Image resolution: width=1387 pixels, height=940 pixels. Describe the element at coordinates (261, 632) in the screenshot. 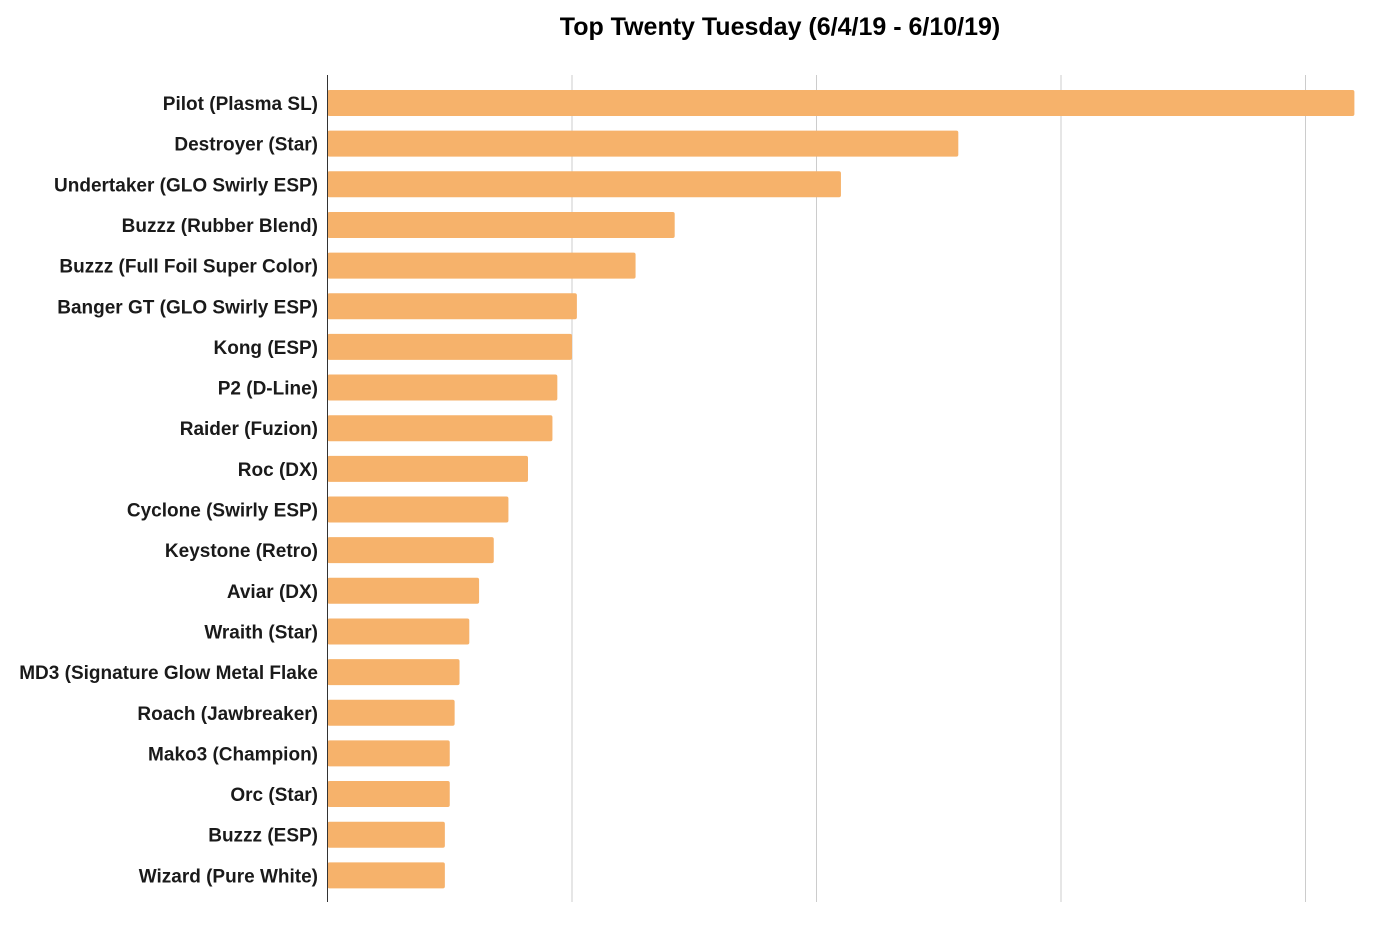

I see `category-label: Wraith (Star)` at that location.